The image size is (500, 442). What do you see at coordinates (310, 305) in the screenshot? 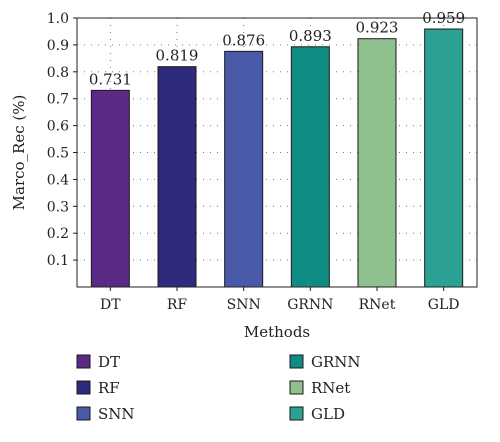
I see `x-tick-label: GRNN` at bounding box center [310, 305].